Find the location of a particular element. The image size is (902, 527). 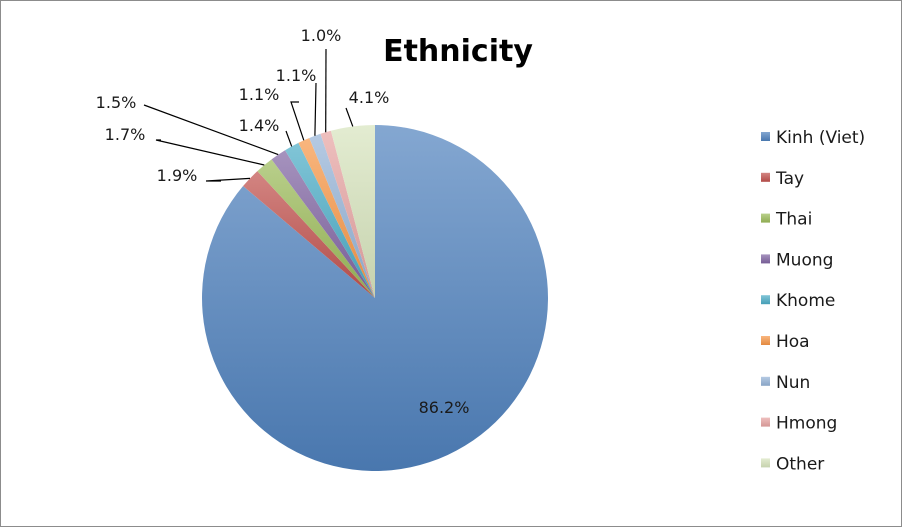

legend-swatch-tay is located at coordinates (765, 177).